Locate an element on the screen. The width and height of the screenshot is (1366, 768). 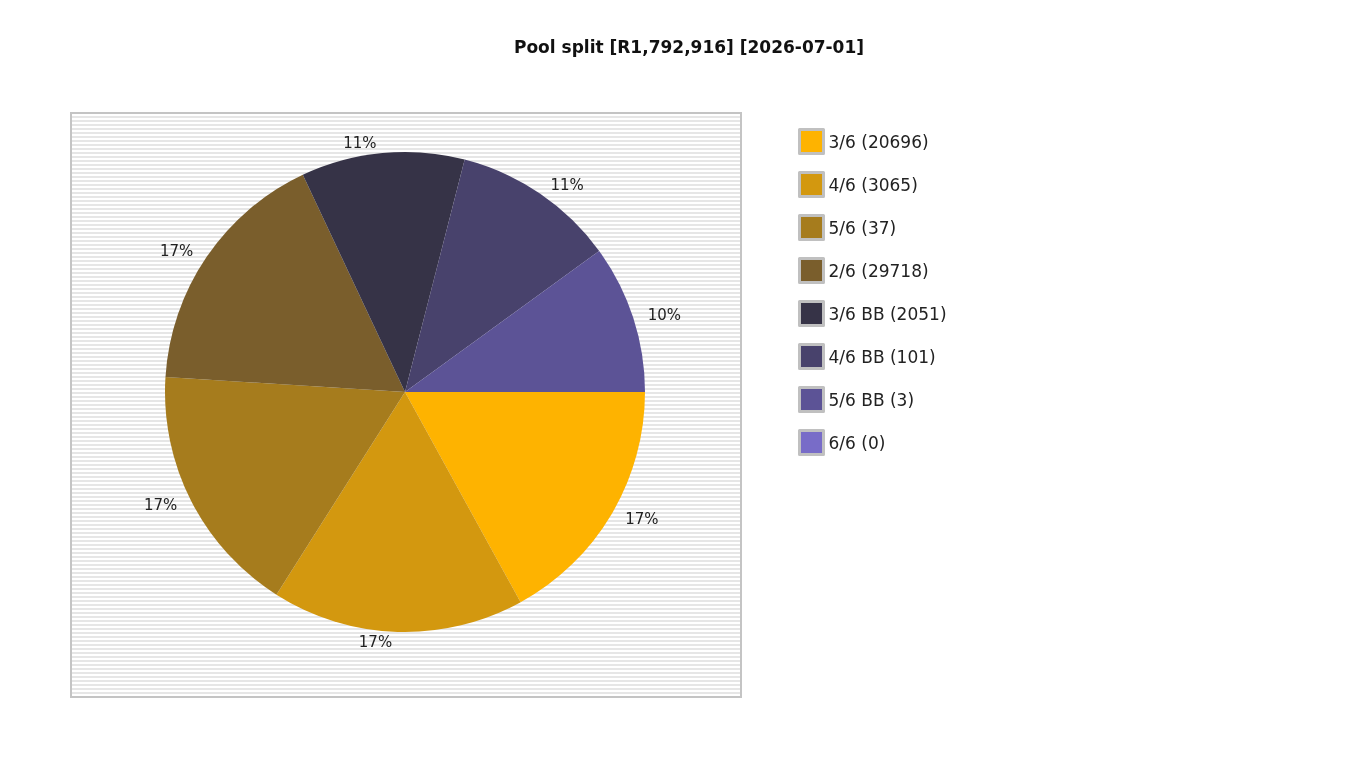
legend-label: 2/6 (29718) is located at coordinates (878, 270).